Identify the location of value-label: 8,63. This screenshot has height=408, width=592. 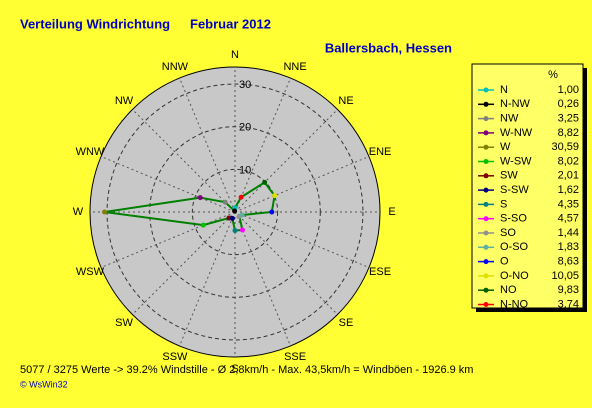
(568, 262).